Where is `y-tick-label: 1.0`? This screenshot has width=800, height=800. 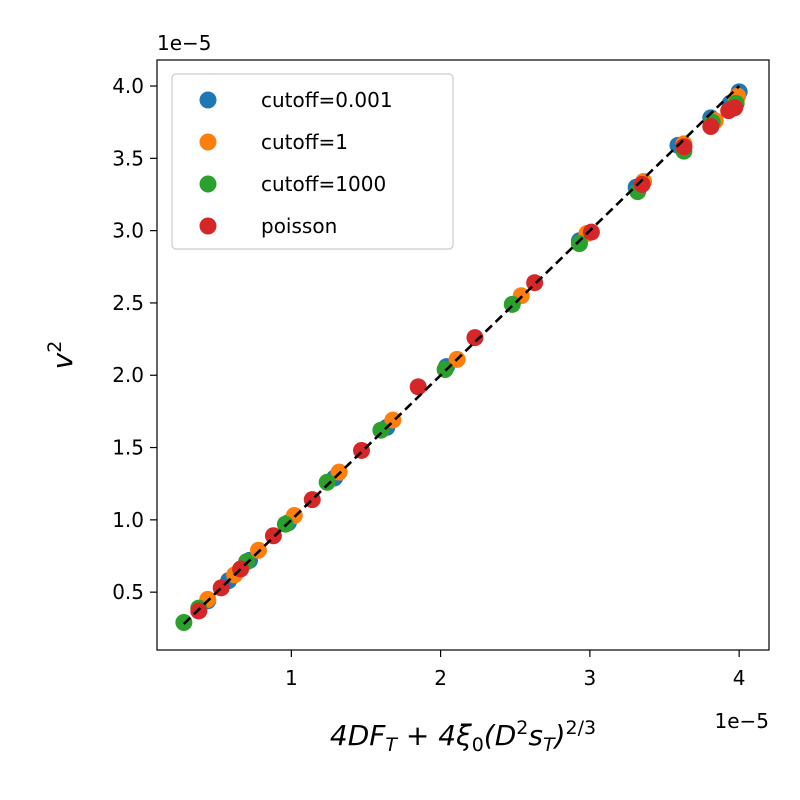
y-tick-label: 1.0 is located at coordinates (128, 520).